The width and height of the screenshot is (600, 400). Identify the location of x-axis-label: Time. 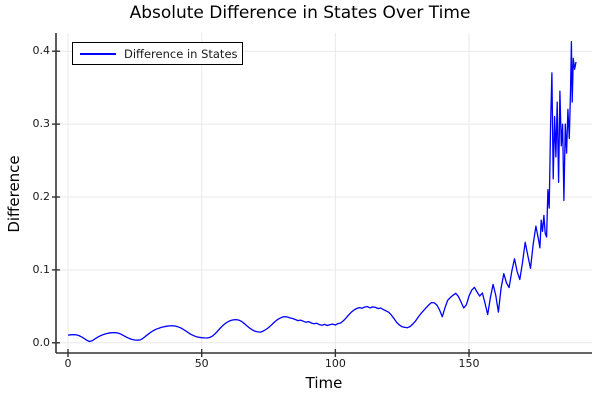
(324, 383).